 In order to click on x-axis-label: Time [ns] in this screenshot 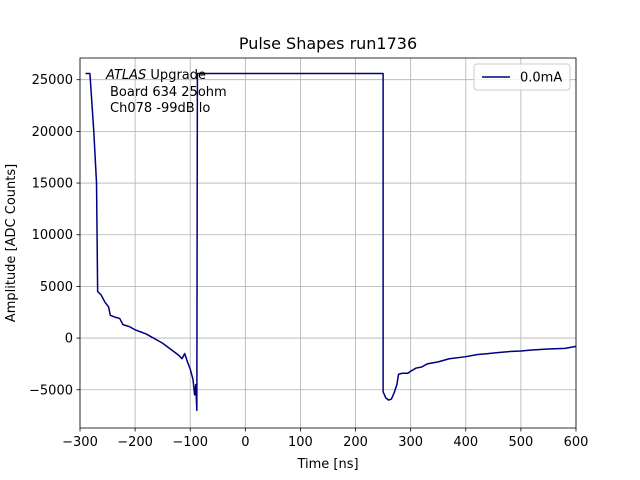, I will do `click(327, 464)`.